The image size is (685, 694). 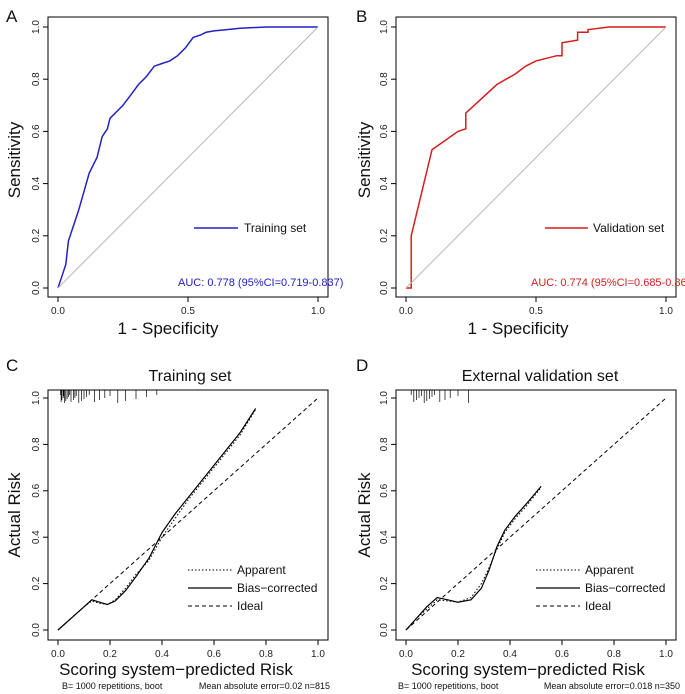 I want to click on legend-label: Validation set, so click(x=629, y=228).